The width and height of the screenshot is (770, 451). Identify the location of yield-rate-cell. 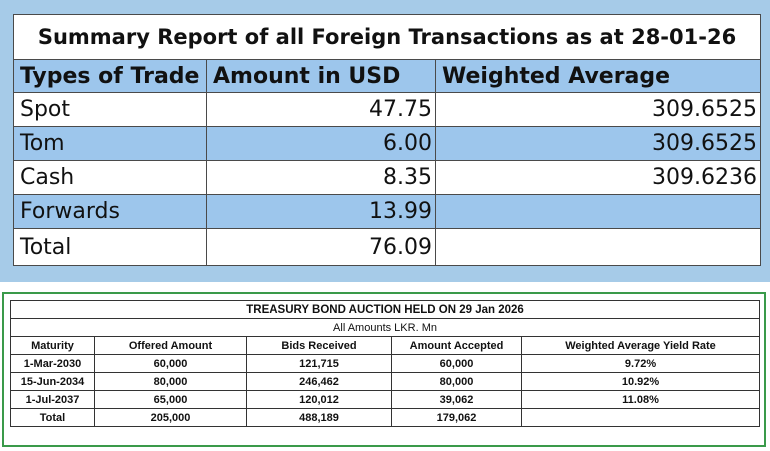
(640, 417).